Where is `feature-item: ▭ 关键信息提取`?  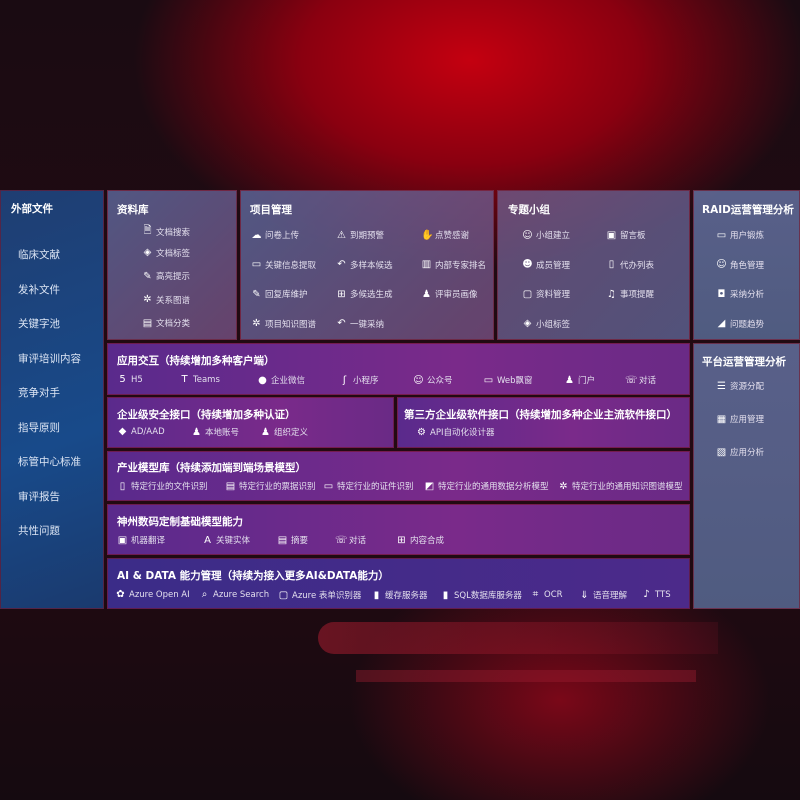
feature-item: ▭ 关键信息提取 is located at coordinates (283, 265).